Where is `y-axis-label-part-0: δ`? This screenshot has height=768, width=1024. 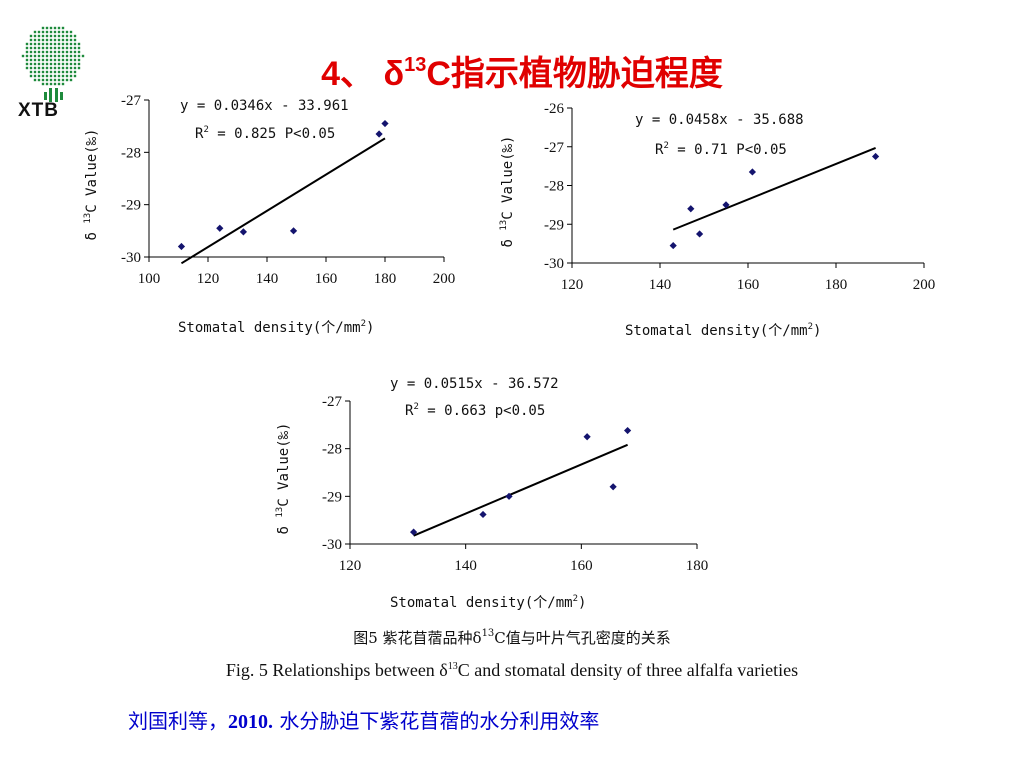
y-axis-label-part-0: δ is located at coordinates (92, 232).